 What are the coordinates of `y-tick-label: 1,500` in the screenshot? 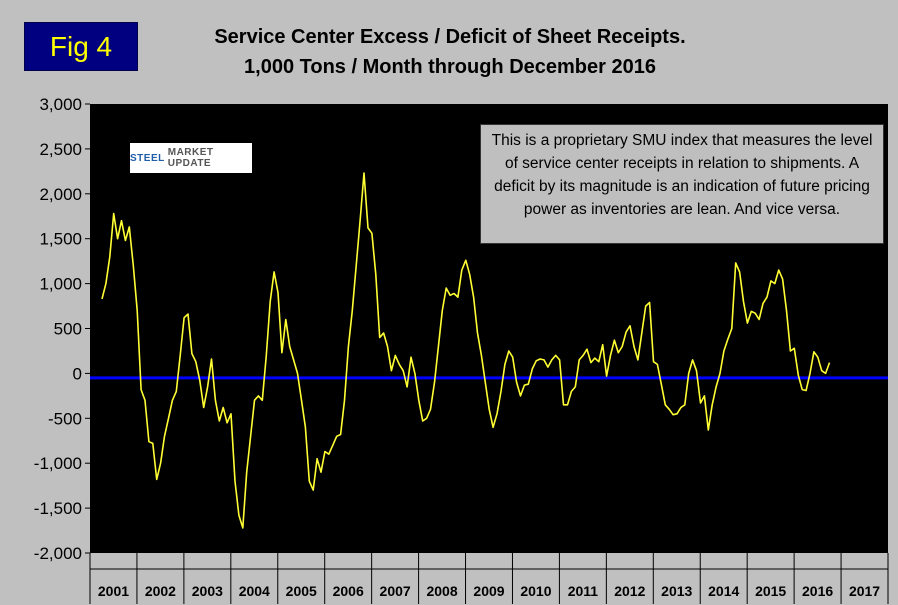 It's located at (60, 239).